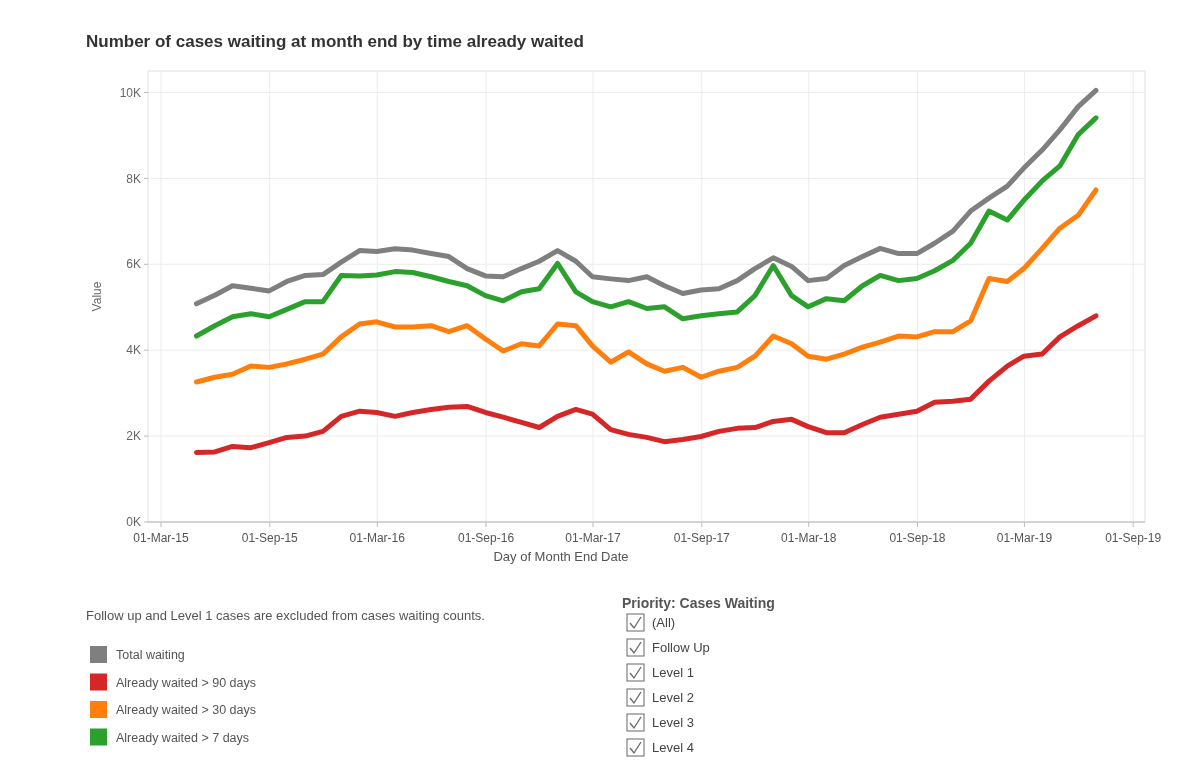 The height and width of the screenshot is (779, 1200). Describe the element at coordinates (150, 655) in the screenshot. I see `legend-label: Total waiting` at that location.